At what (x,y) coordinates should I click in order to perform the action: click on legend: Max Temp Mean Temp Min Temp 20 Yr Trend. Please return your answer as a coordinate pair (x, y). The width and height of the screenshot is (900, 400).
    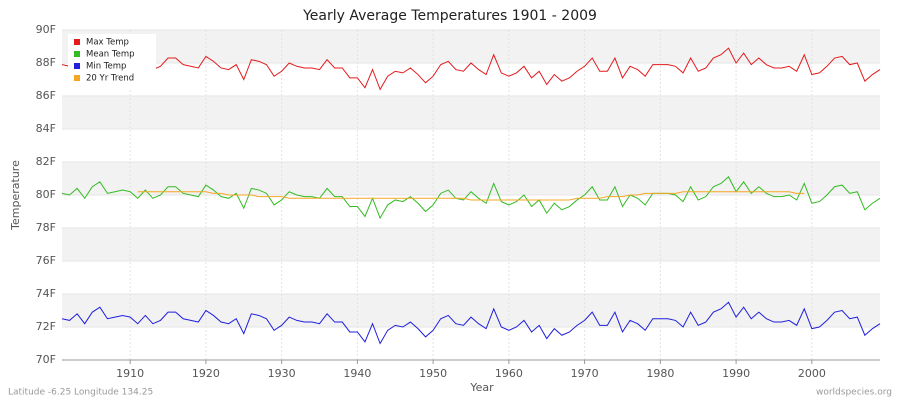
    Looking at the image, I should click on (112, 61).